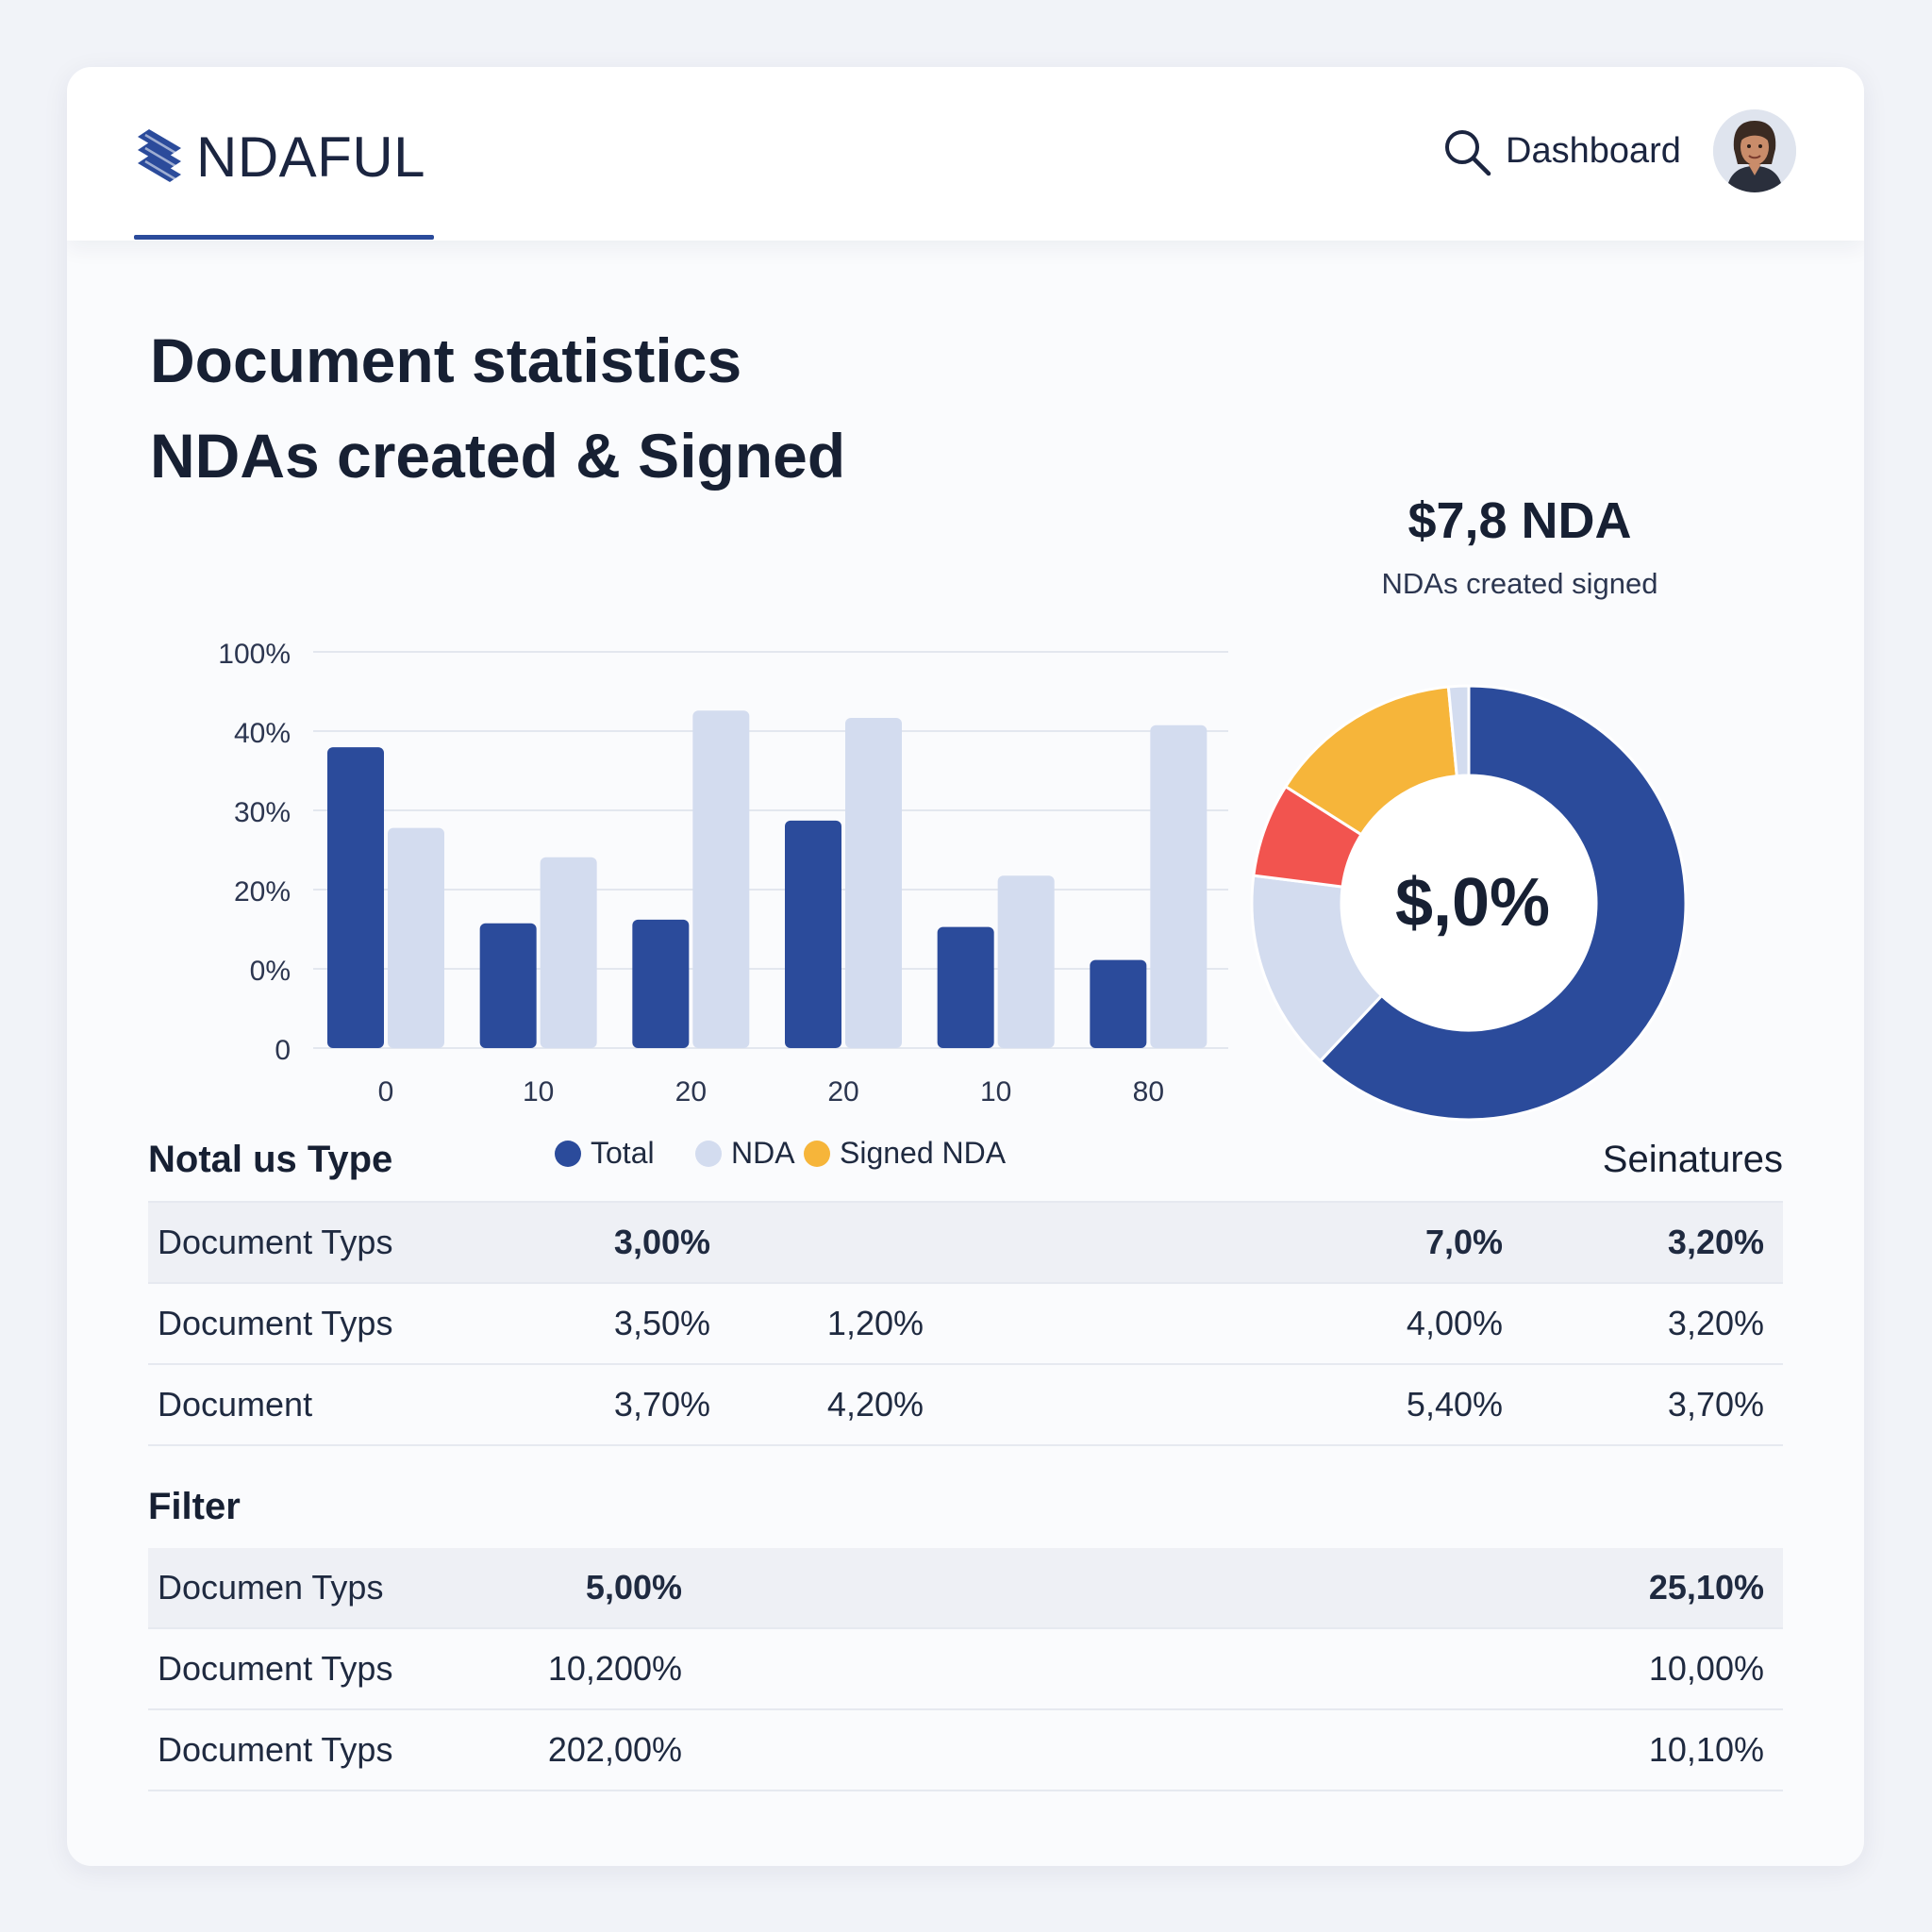 This screenshot has height=1932, width=1932. Describe the element at coordinates (1520, 520) in the screenshot. I see `donut-title: $7,8 NDA` at that location.